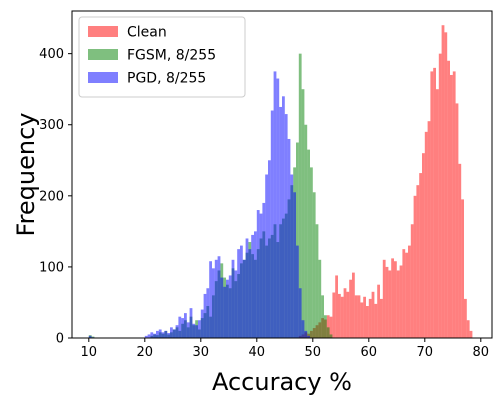 This screenshot has height=404, width=502. What do you see at coordinates (89, 352) in the screenshot?
I see `x-tick-label: 10` at bounding box center [89, 352].